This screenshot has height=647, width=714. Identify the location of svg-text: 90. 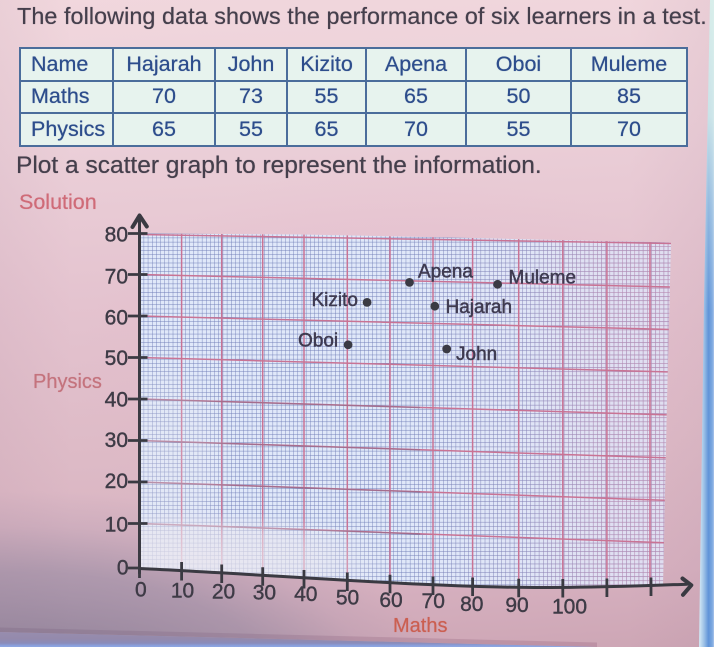
(516, 605).